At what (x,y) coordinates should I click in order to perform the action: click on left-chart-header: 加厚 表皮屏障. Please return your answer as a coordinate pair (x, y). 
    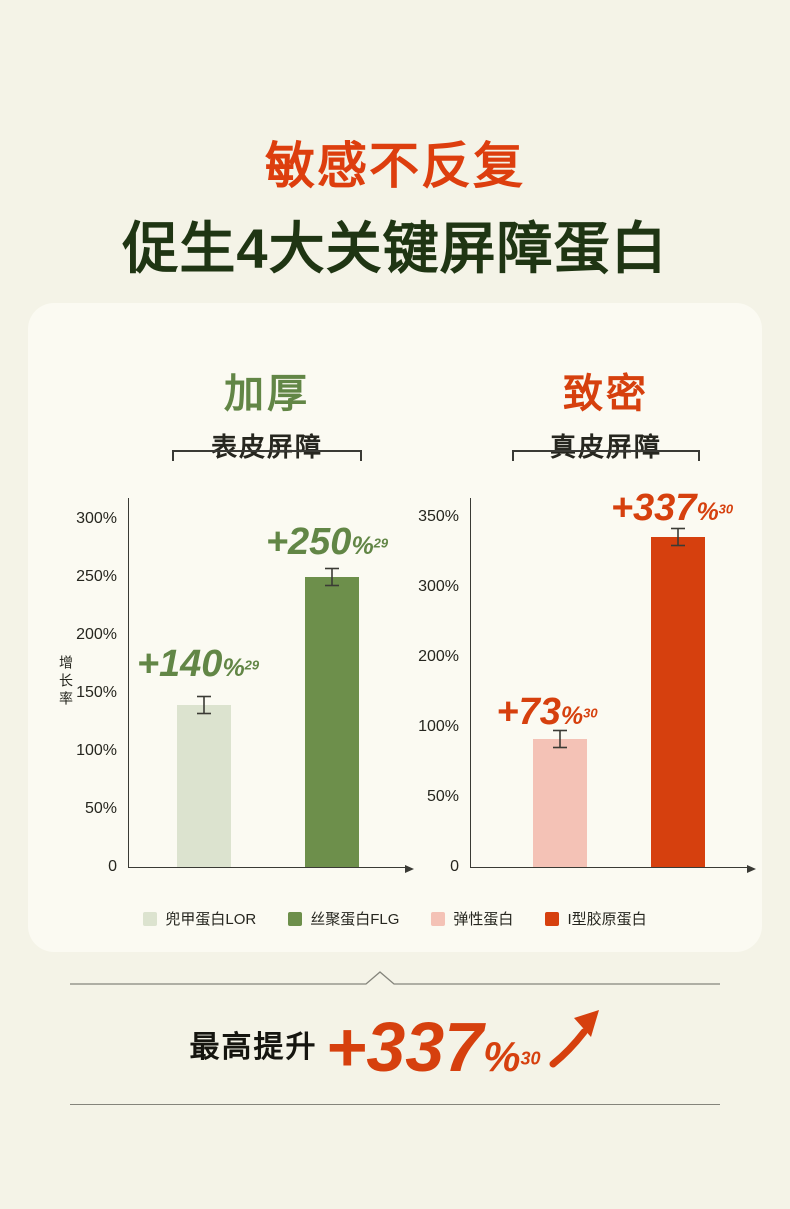
    Looking at the image, I should click on (267, 412).